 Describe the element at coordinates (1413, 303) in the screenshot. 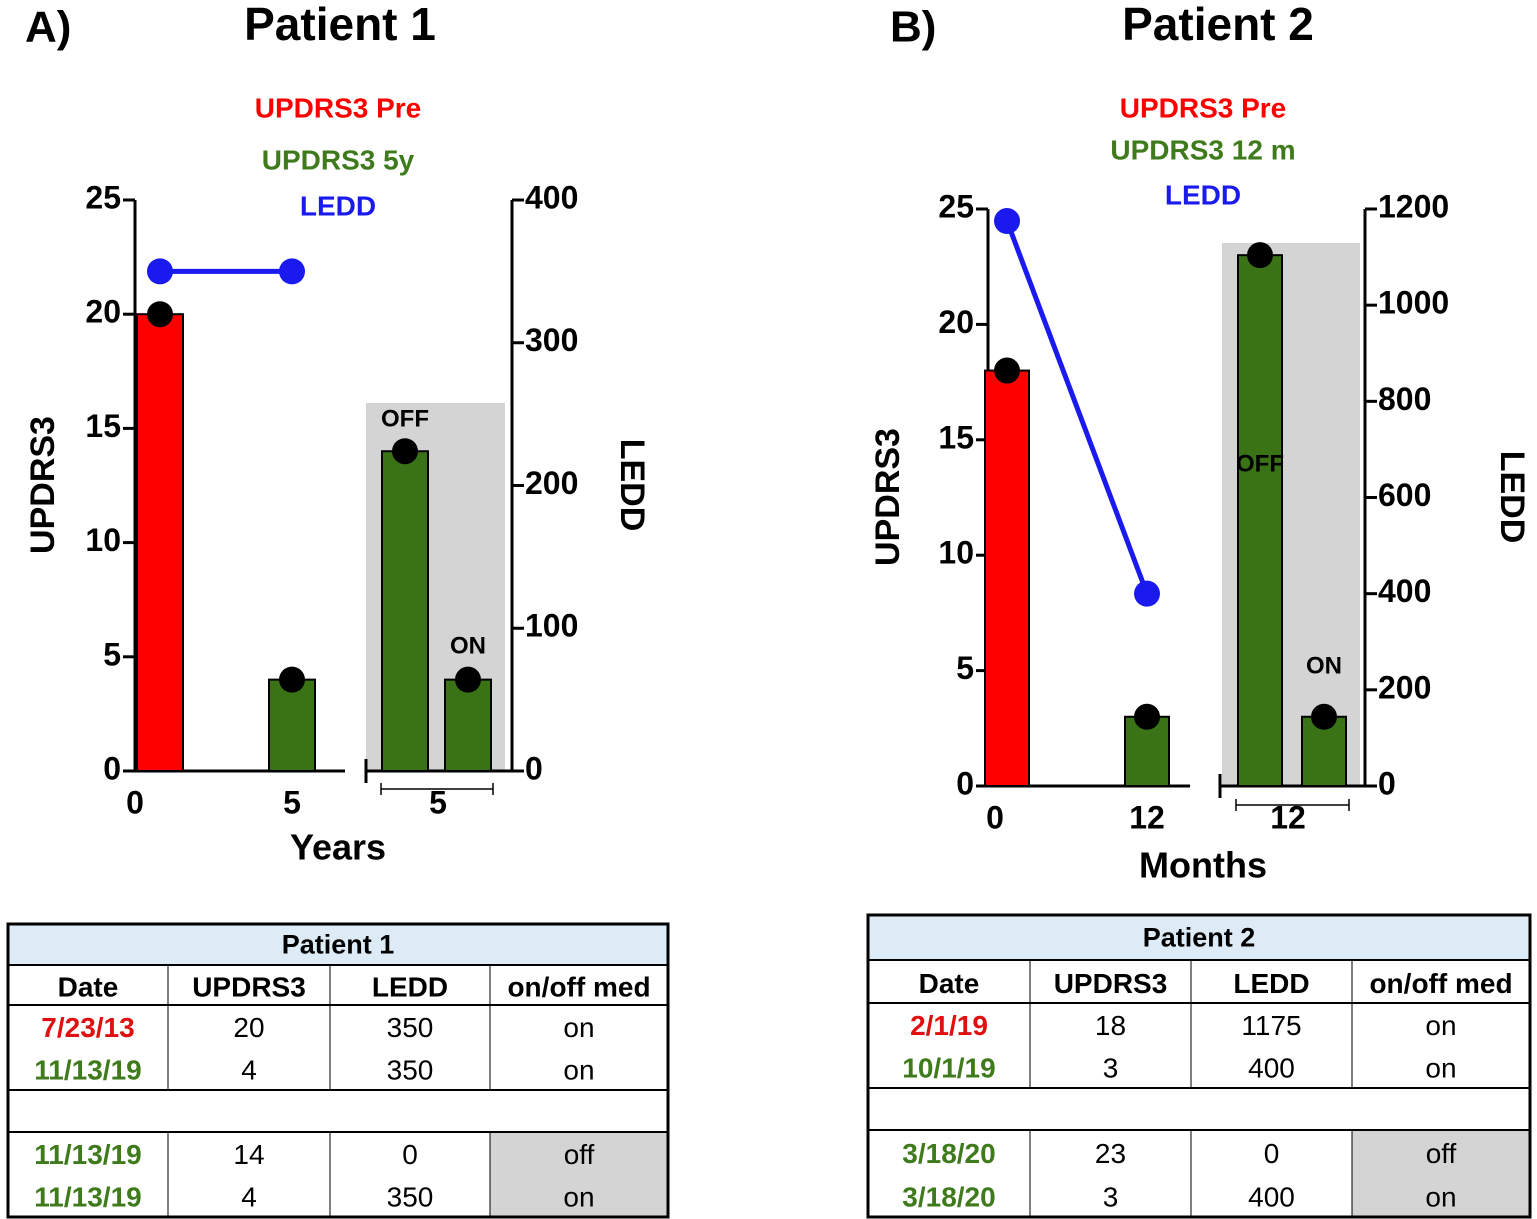

I see `y2-tick-label: 1000` at that location.